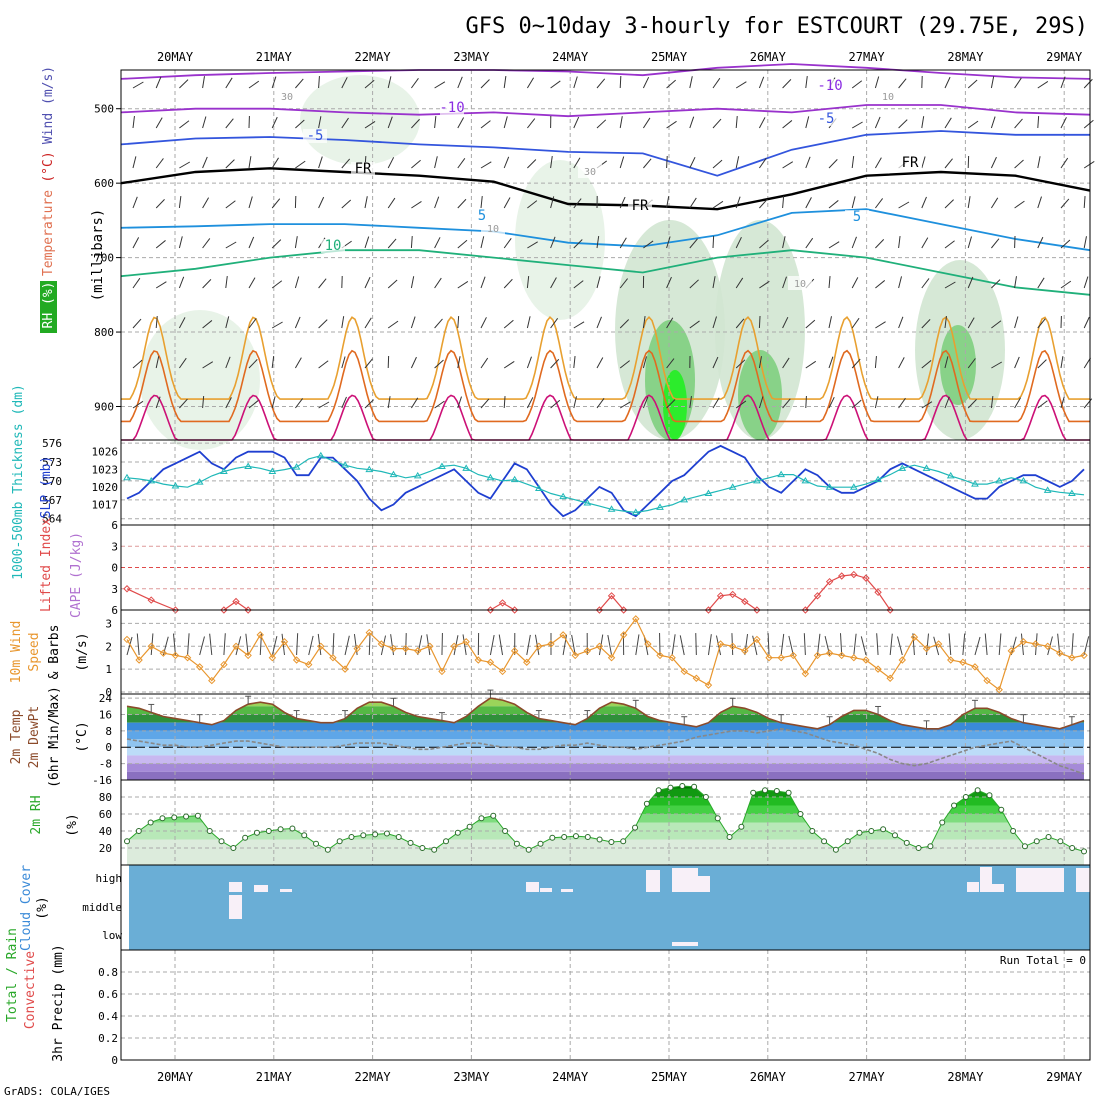 The width and height of the screenshot is (1100, 1100). What do you see at coordinates (46, 487) in the screenshot?
I see `axis-label-slp: SLP (mb)` at bounding box center [46, 487].